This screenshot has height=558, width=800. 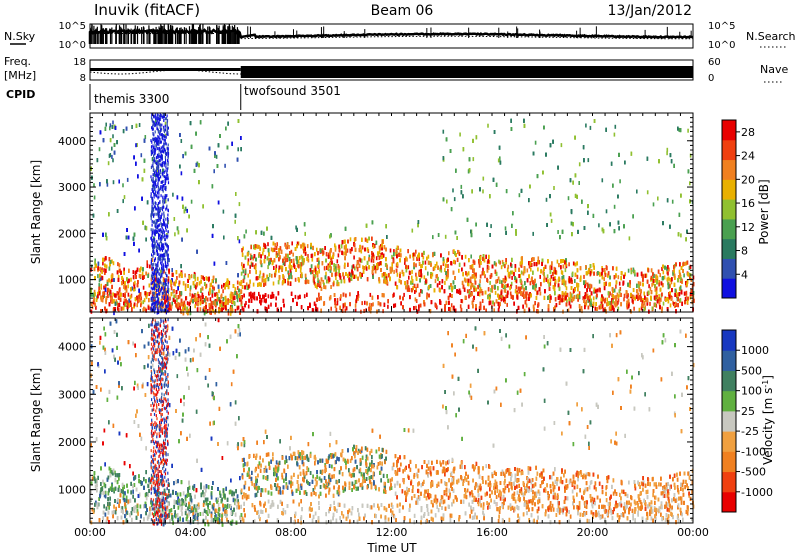 What do you see at coordinates (771, 36) in the screenshot?
I see `nsearch-label: N.Search` at bounding box center [771, 36].